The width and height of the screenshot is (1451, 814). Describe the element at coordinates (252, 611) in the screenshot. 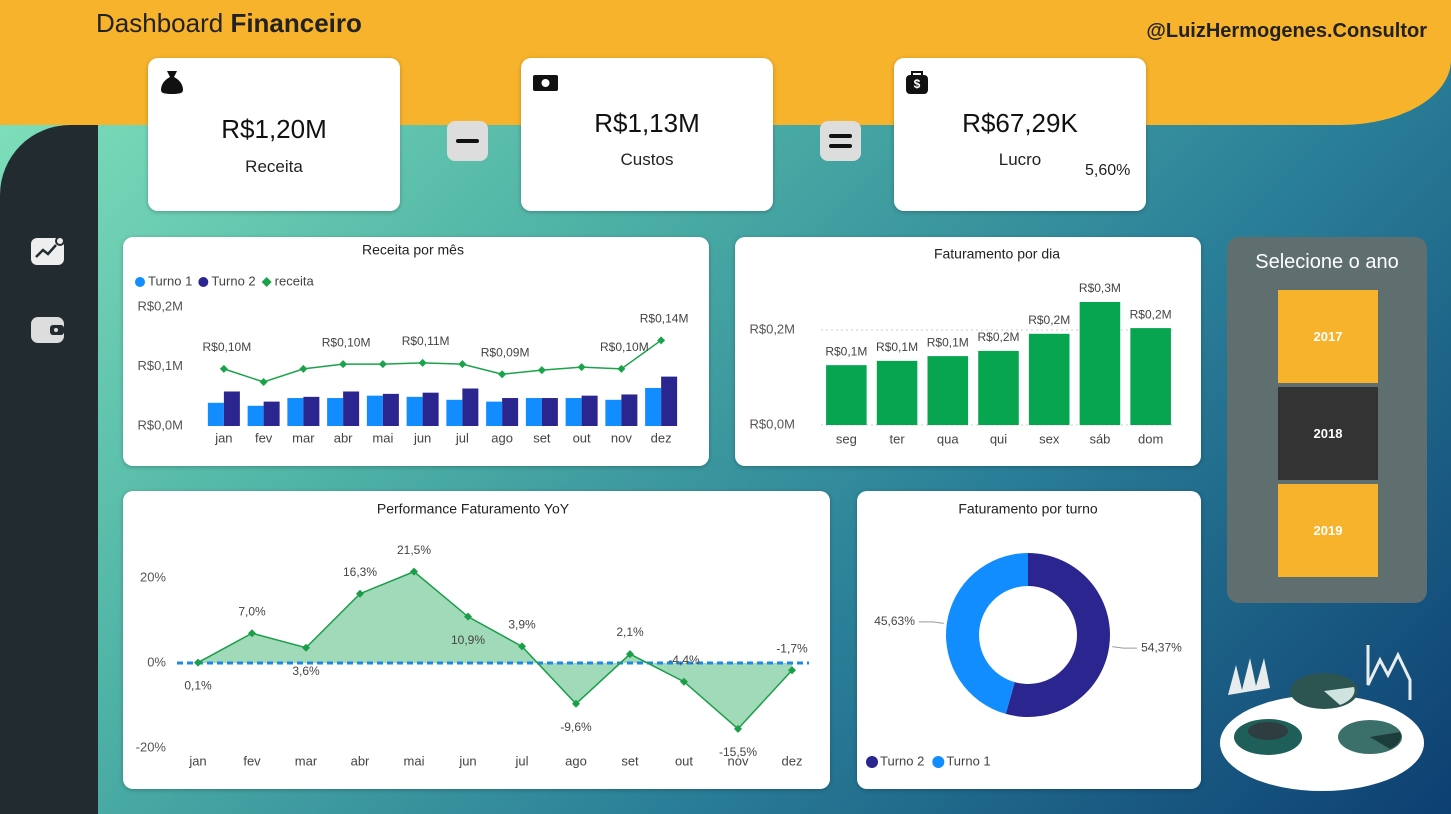

I see `data-label: 7,0%` at that location.